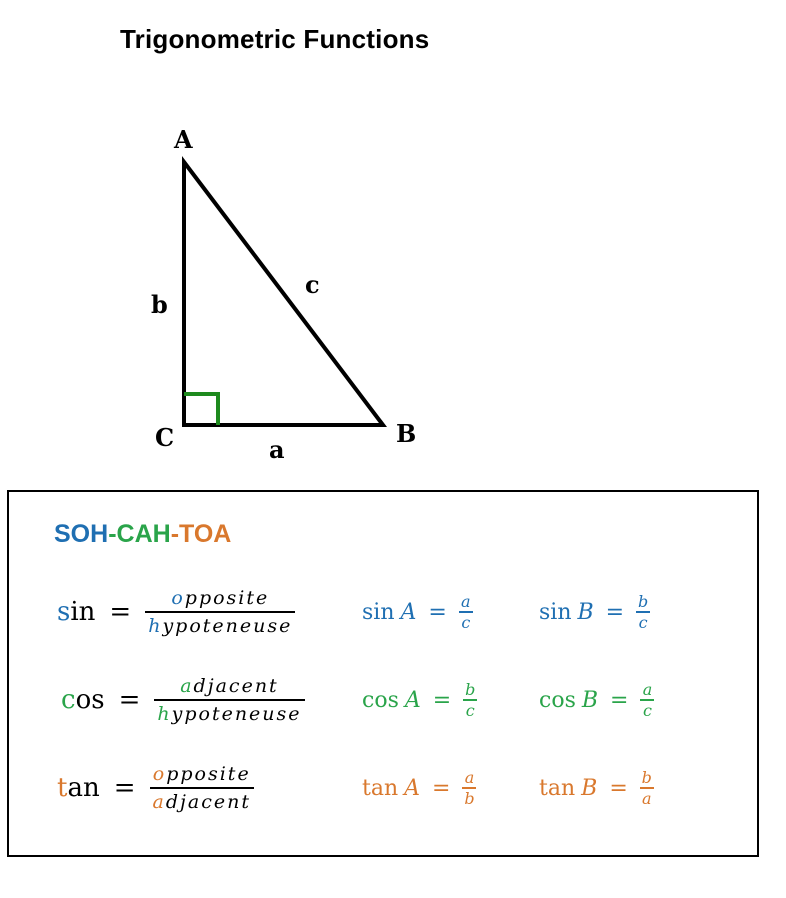 The image size is (786, 898). I want to click on soh-cah-toa-mnemonic: SOH-CAH-TOA, so click(142, 534).